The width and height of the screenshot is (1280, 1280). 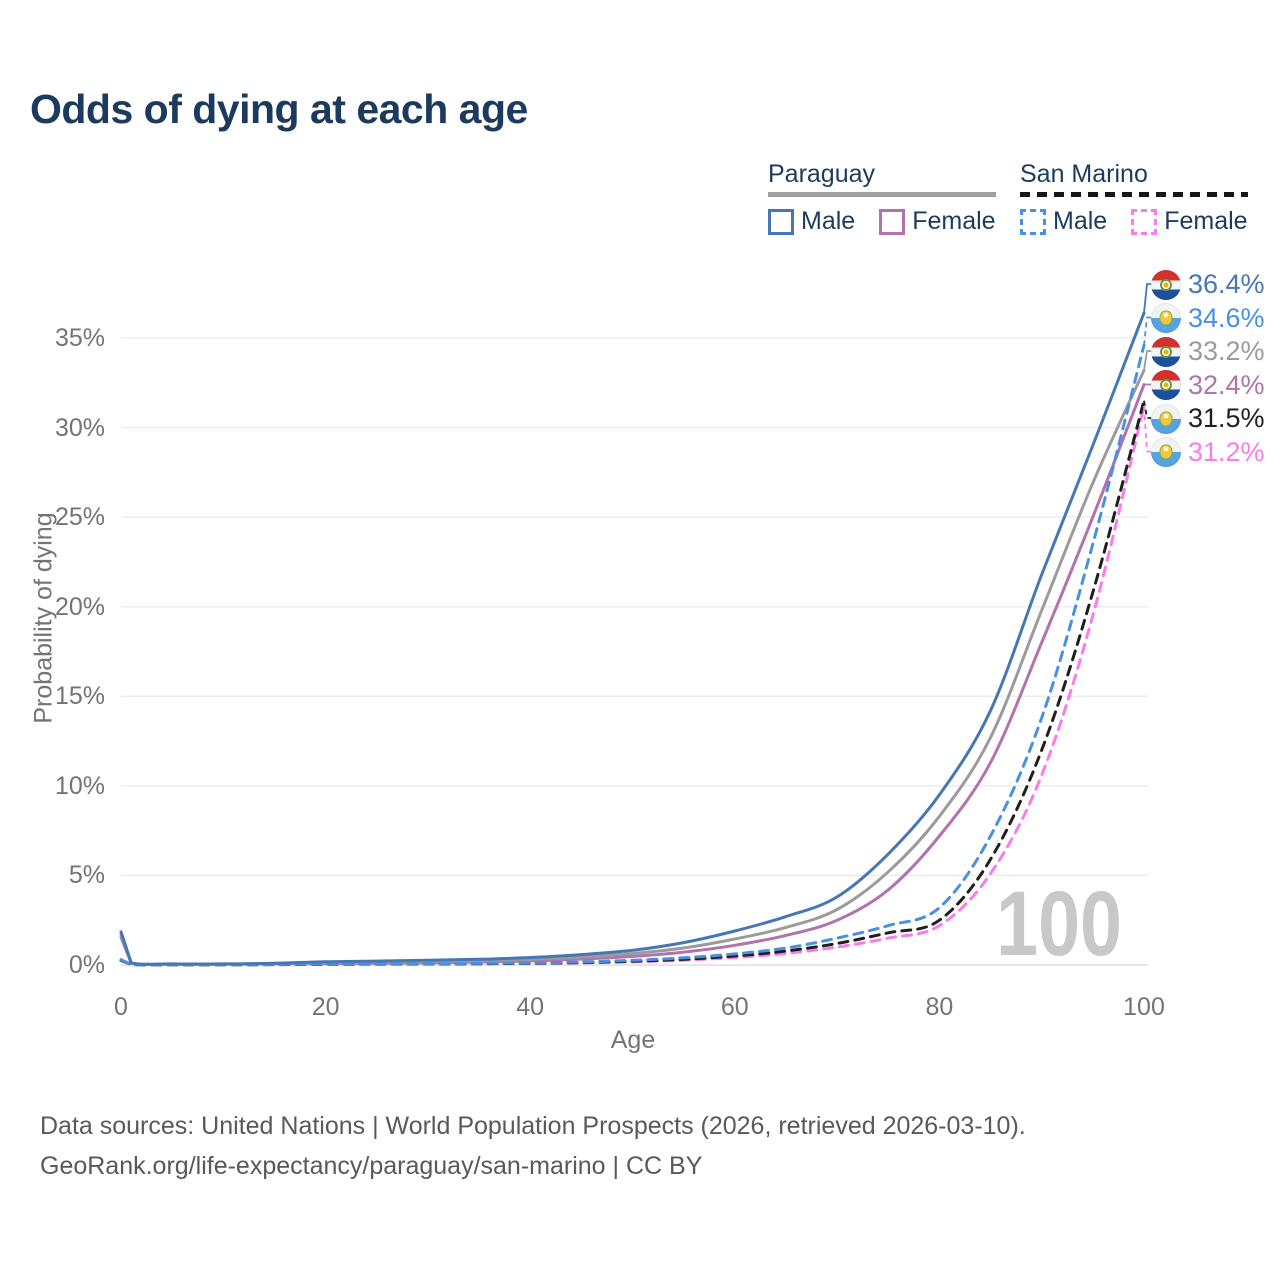 I want to click on legend-line-style-dashed, so click(x=1134, y=194).